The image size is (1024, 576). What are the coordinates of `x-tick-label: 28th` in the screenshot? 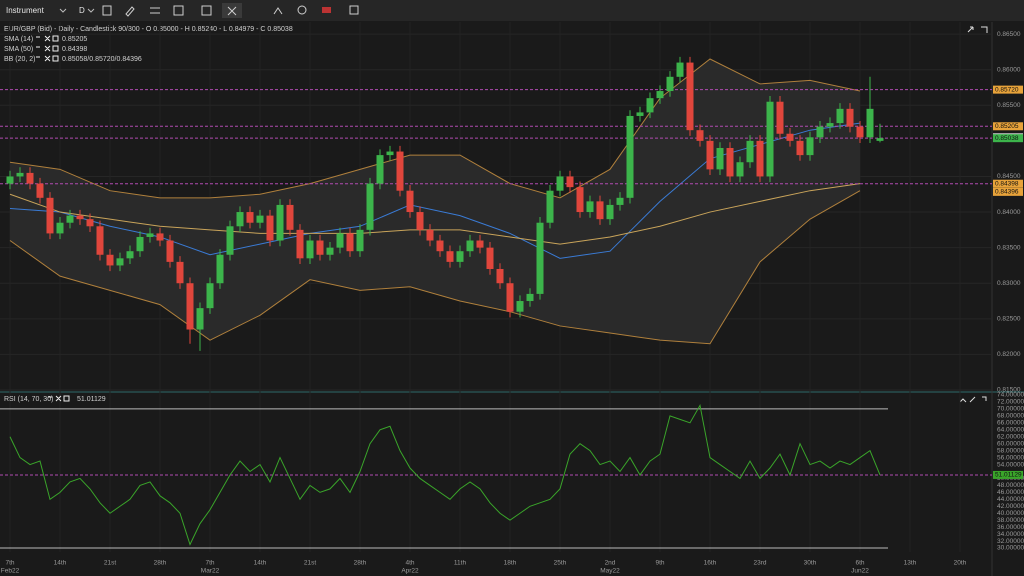 It's located at (160, 563).